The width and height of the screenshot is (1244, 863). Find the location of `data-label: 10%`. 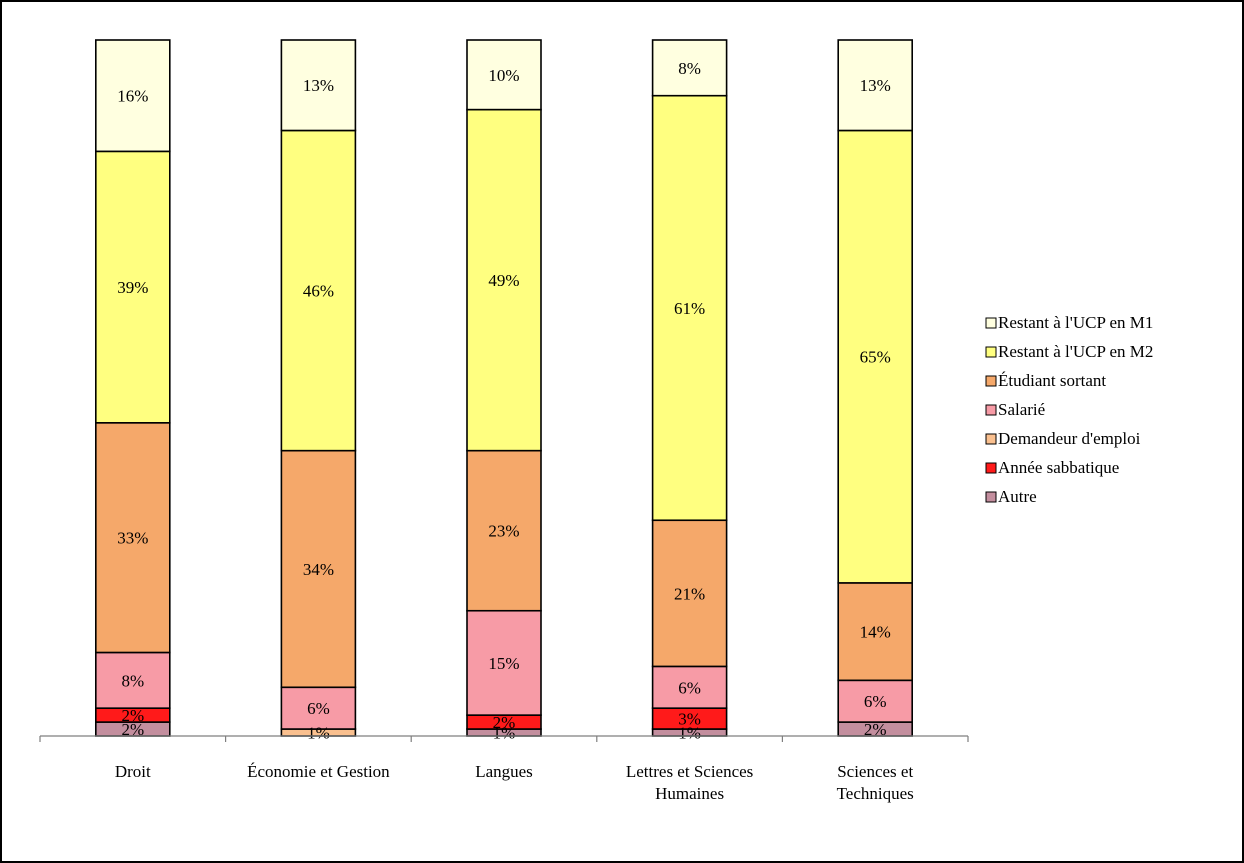

data-label: 10% is located at coordinates (503, 75).